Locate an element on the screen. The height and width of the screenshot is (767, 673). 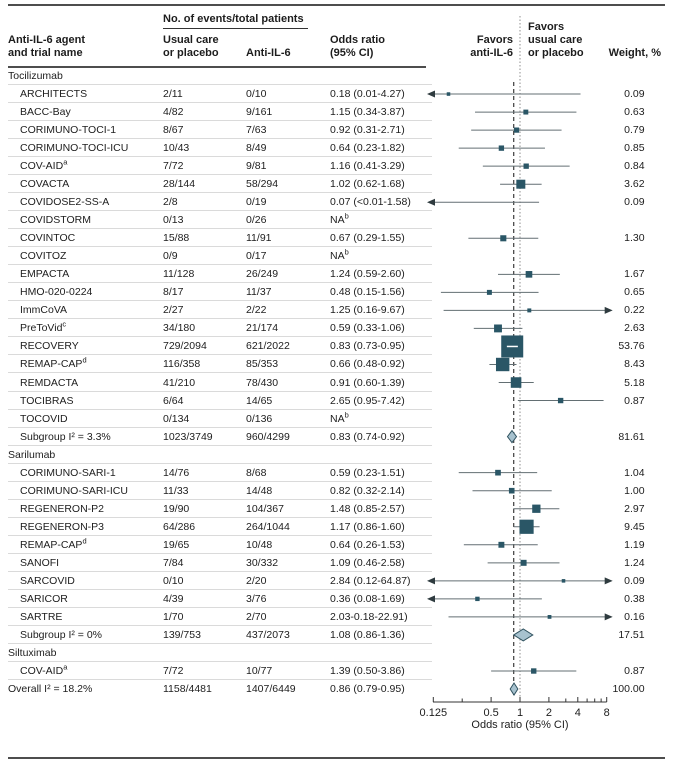
favors-right-line2: usual care is located at coordinates (555, 40).